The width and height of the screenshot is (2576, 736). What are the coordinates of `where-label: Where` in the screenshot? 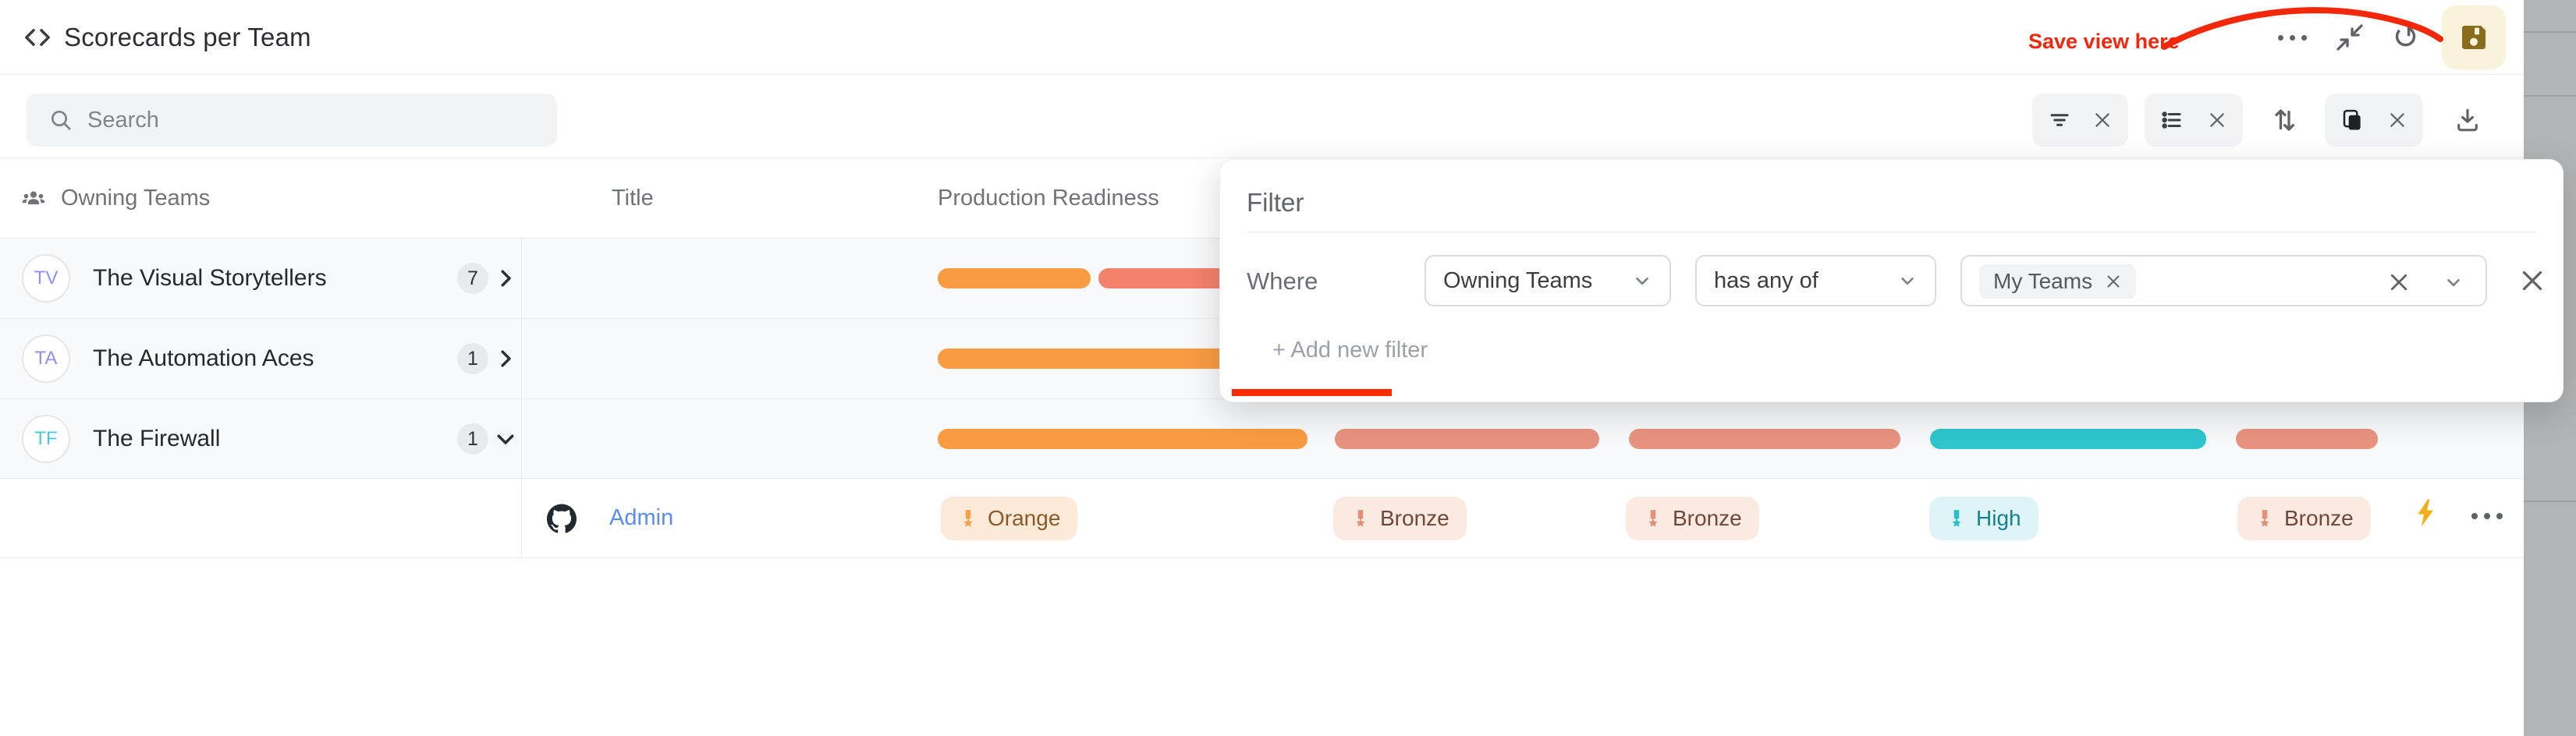 It's located at (1282, 281).